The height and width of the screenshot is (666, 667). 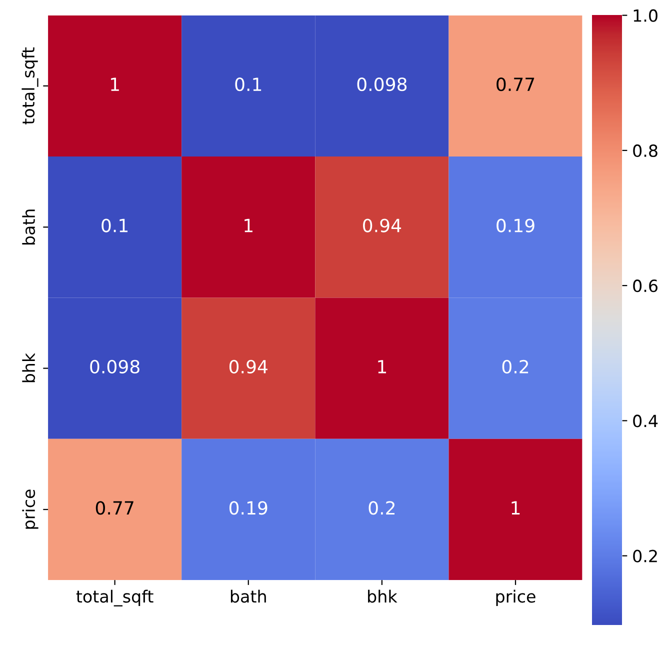 What do you see at coordinates (383, 596) in the screenshot?
I see `x-tick-label: bhk` at bounding box center [383, 596].